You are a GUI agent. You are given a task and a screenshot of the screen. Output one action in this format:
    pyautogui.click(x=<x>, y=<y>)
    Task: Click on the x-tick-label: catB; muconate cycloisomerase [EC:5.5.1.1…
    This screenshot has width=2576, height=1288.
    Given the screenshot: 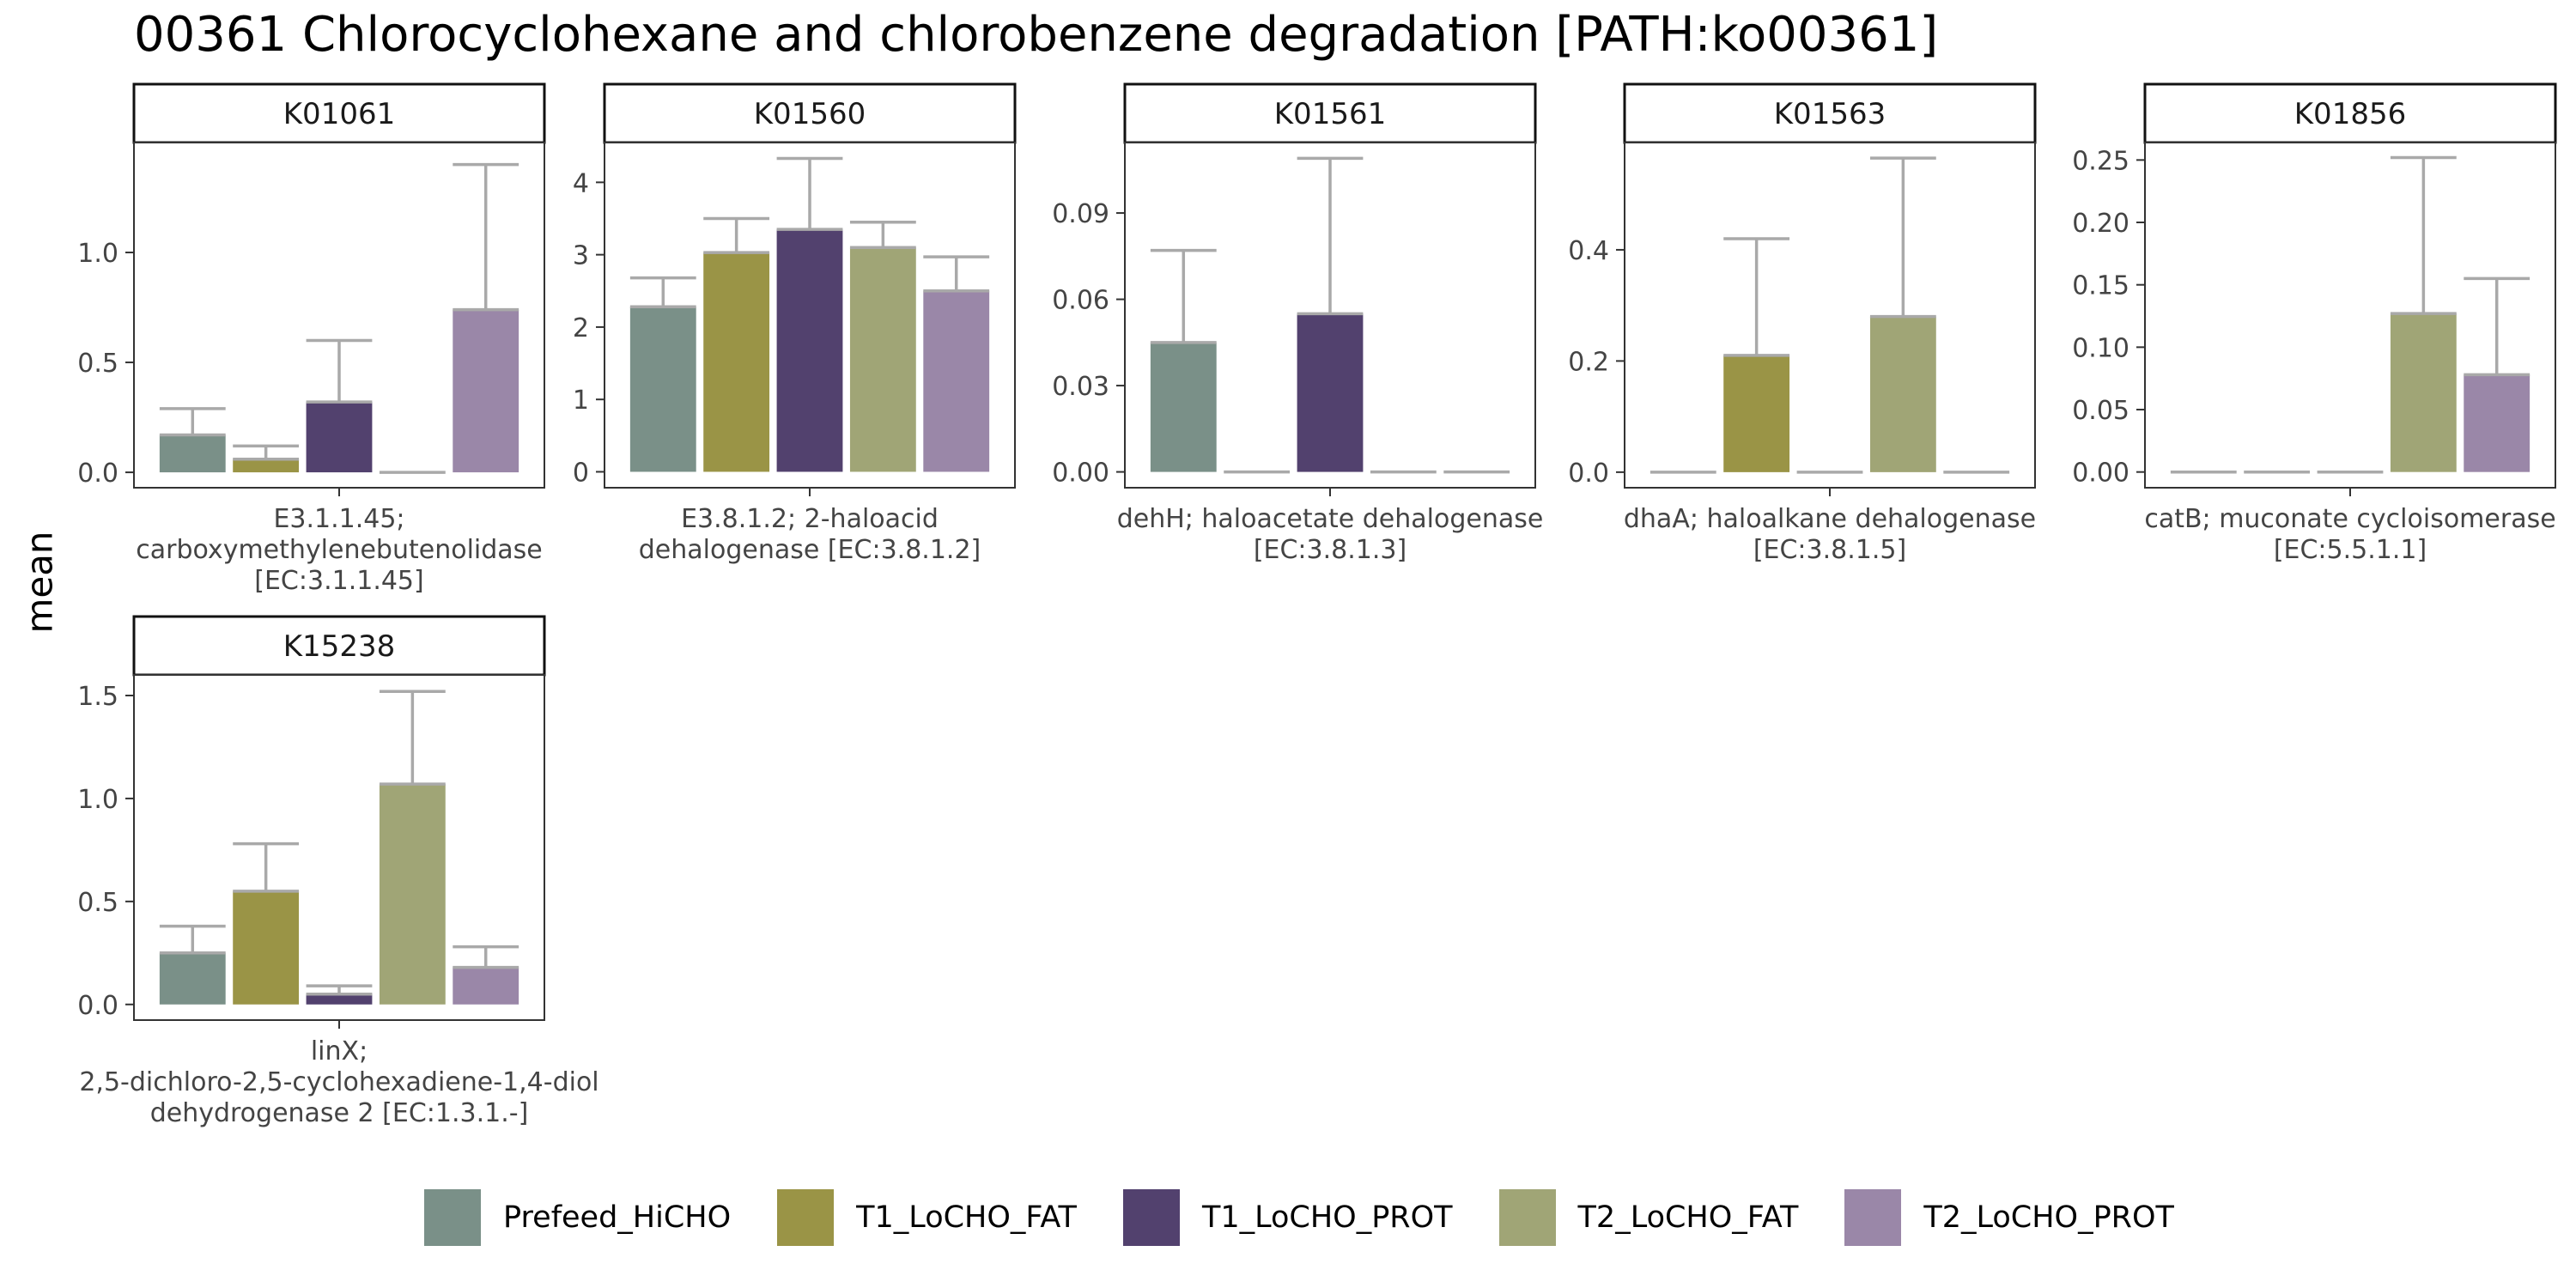 What is the action you would take?
    pyautogui.click(x=2349, y=534)
    